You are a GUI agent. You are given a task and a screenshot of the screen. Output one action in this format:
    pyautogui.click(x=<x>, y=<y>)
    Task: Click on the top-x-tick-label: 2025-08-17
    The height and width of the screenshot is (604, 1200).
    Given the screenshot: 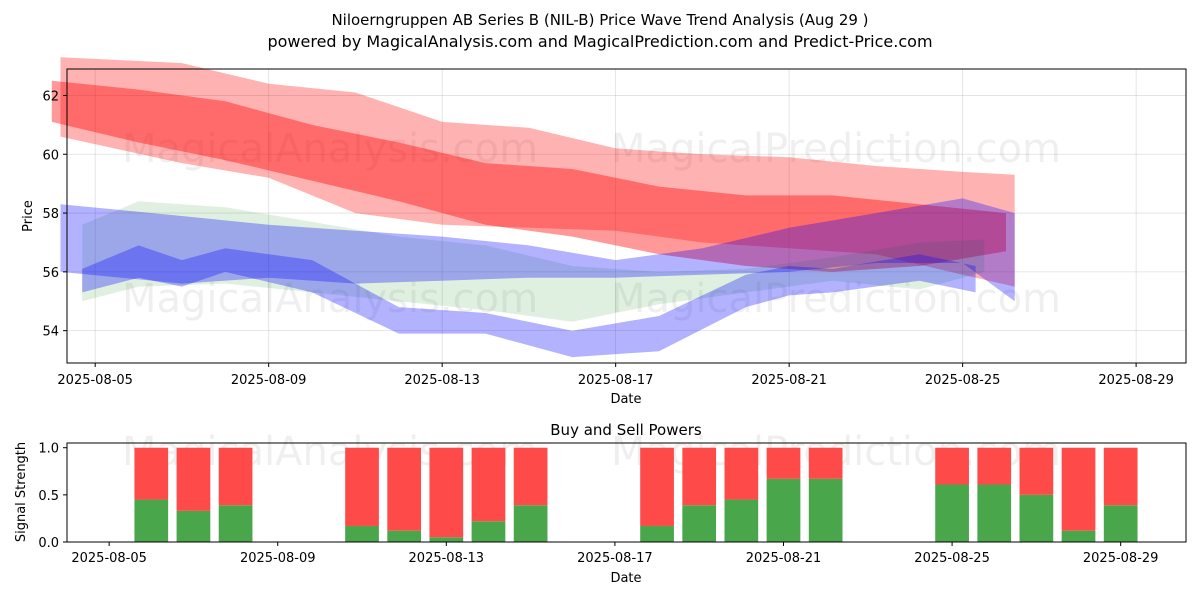 What is the action you would take?
    pyautogui.click(x=616, y=380)
    